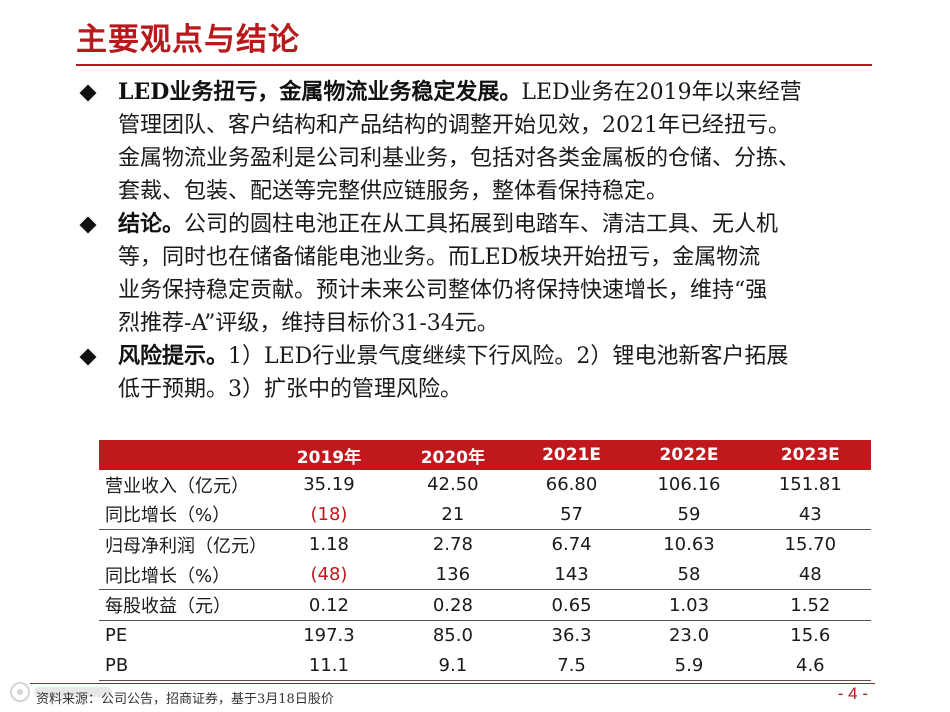  What do you see at coordinates (177, 486) in the screenshot?
I see `row-label: 营业收入（亿元）` at bounding box center [177, 486].